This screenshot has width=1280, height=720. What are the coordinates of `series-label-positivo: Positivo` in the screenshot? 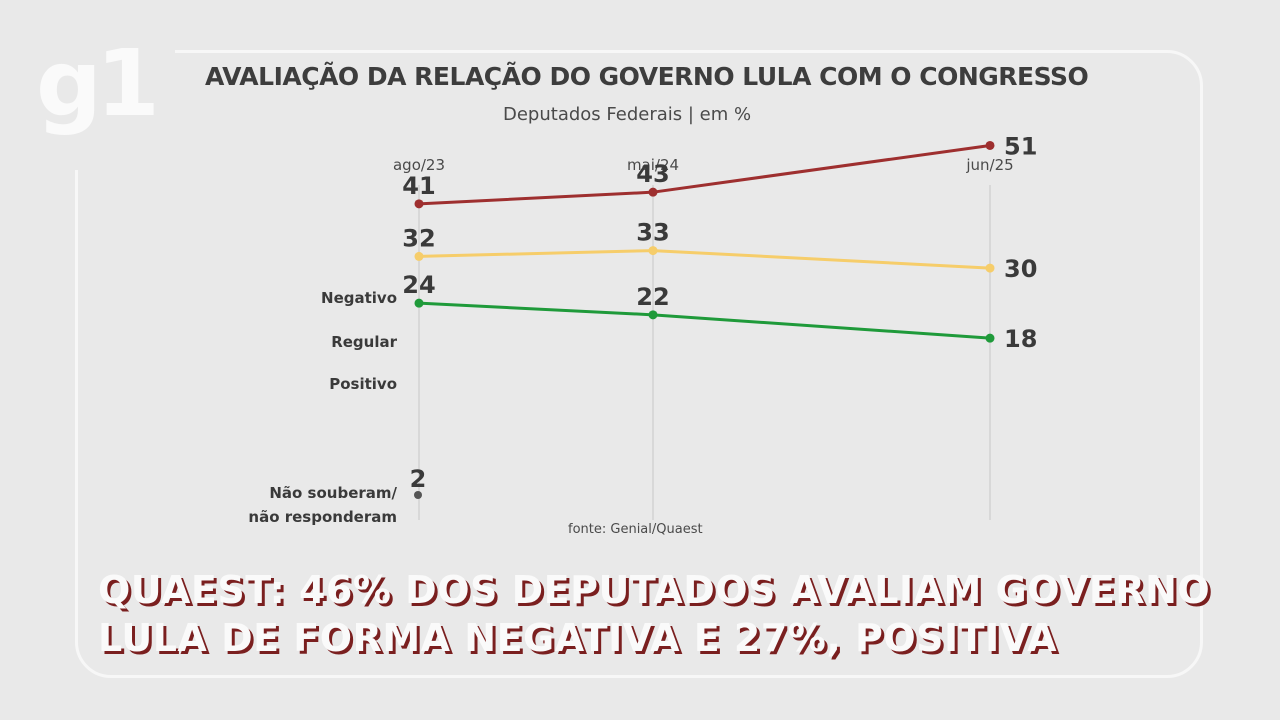 It's located at (363, 384).